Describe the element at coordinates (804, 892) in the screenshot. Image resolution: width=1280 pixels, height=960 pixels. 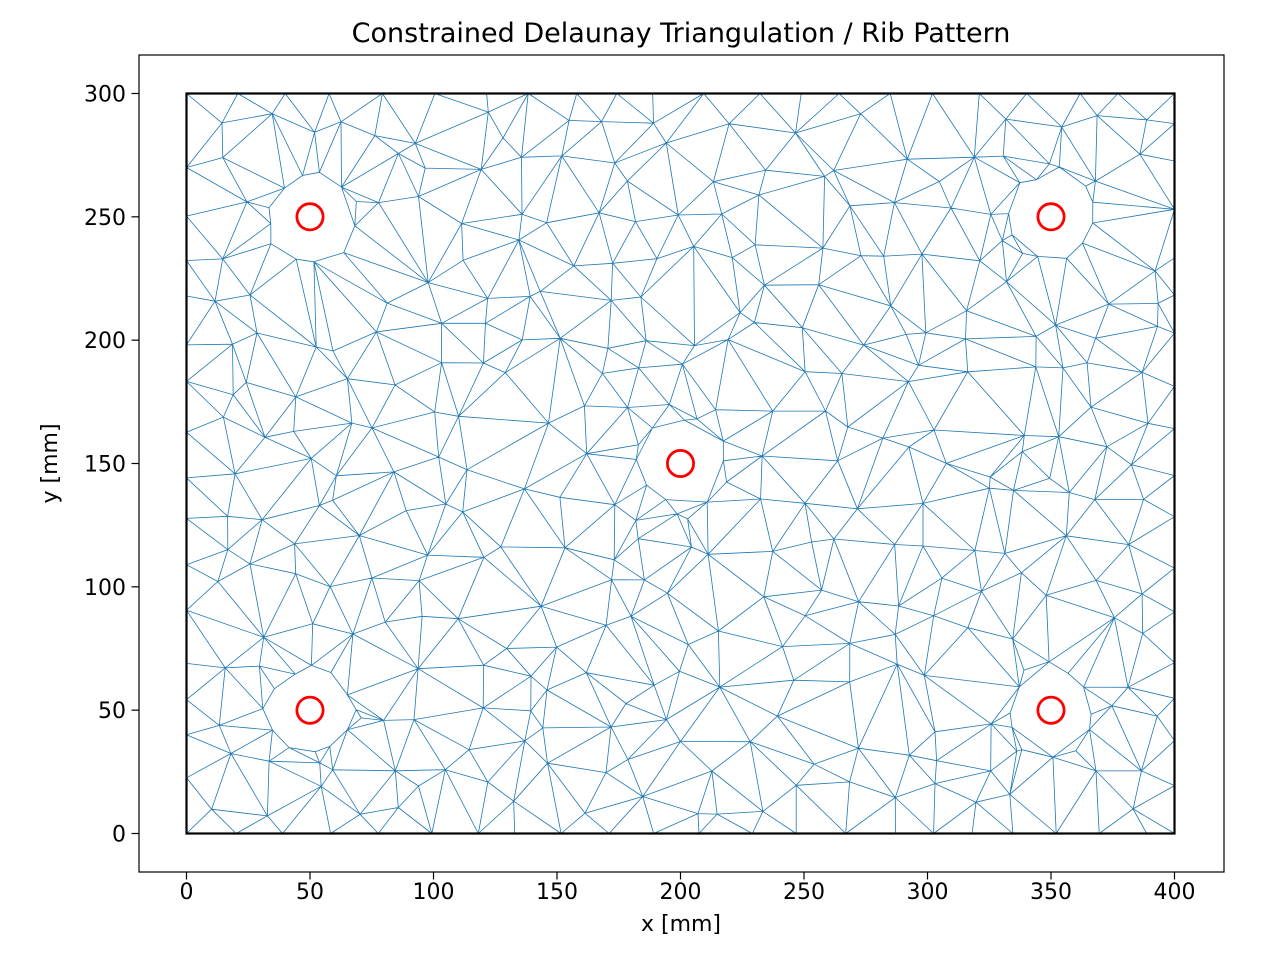
I see `x-tick-label: 250` at that location.